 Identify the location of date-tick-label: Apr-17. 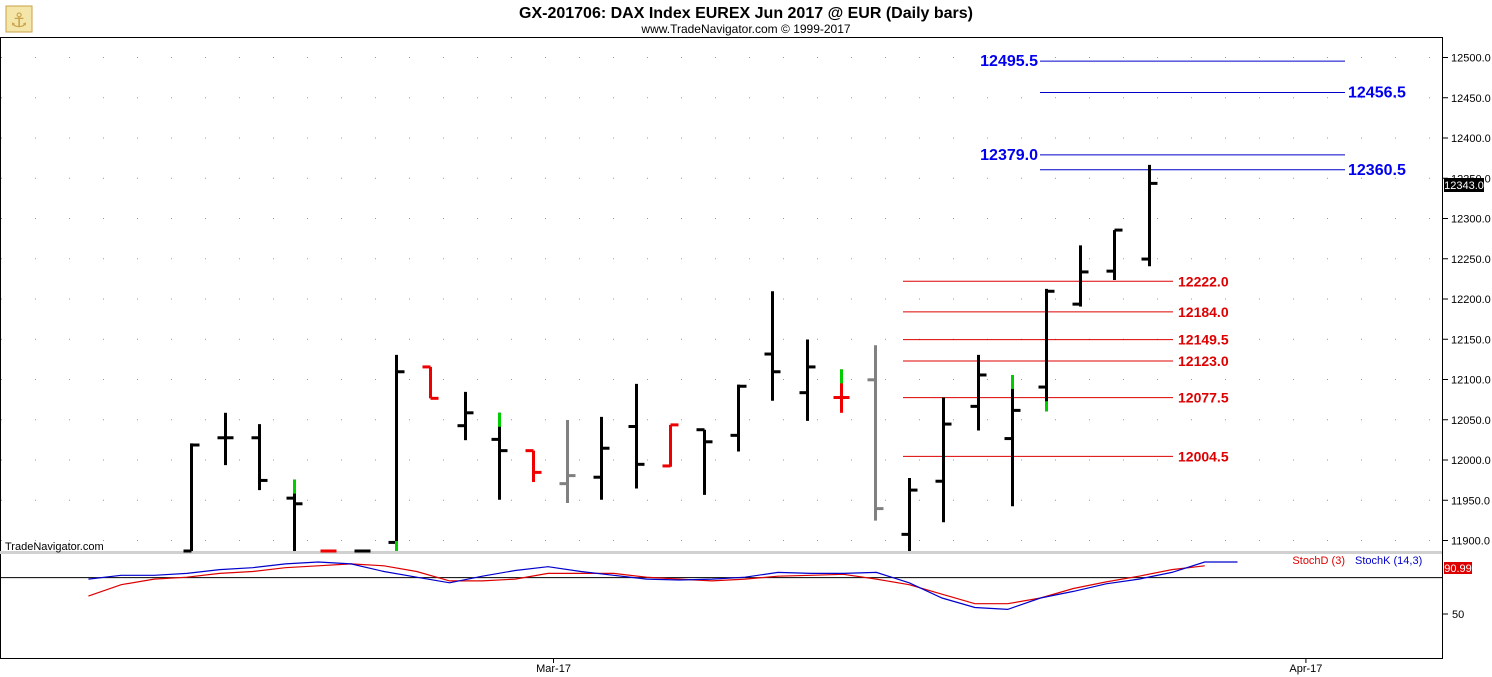
(1305, 669).